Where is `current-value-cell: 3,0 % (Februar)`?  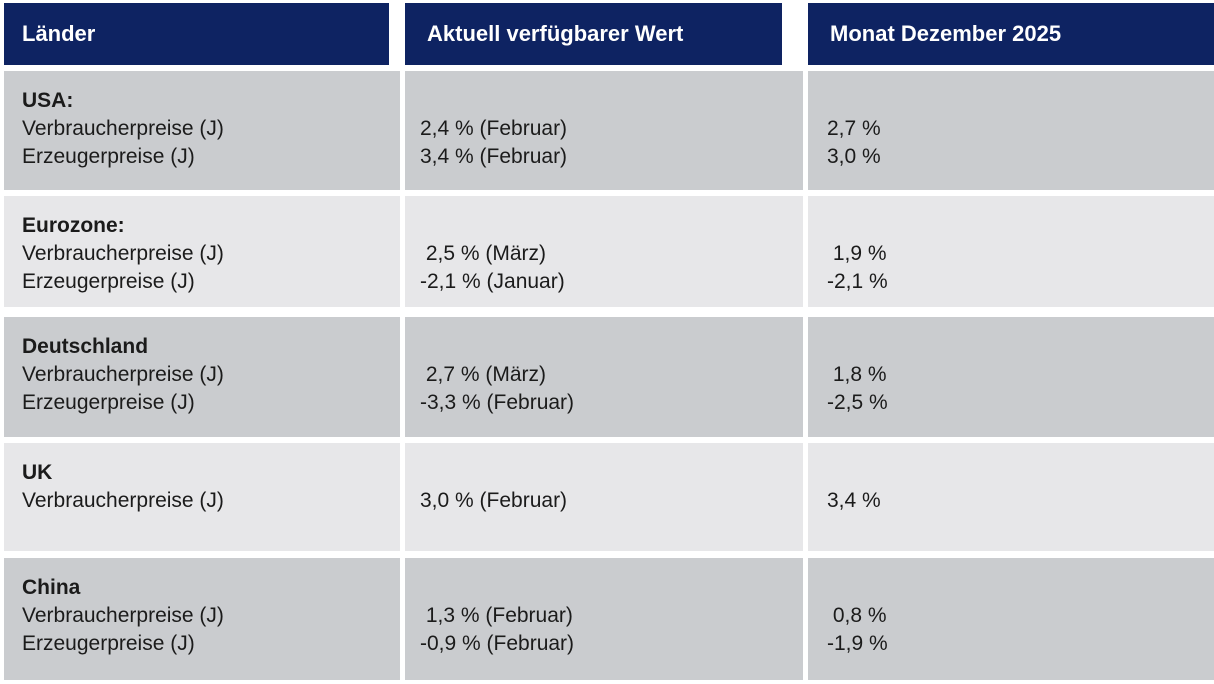
current-value-cell: 3,0 % (Februar) is located at coordinates (604, 497).